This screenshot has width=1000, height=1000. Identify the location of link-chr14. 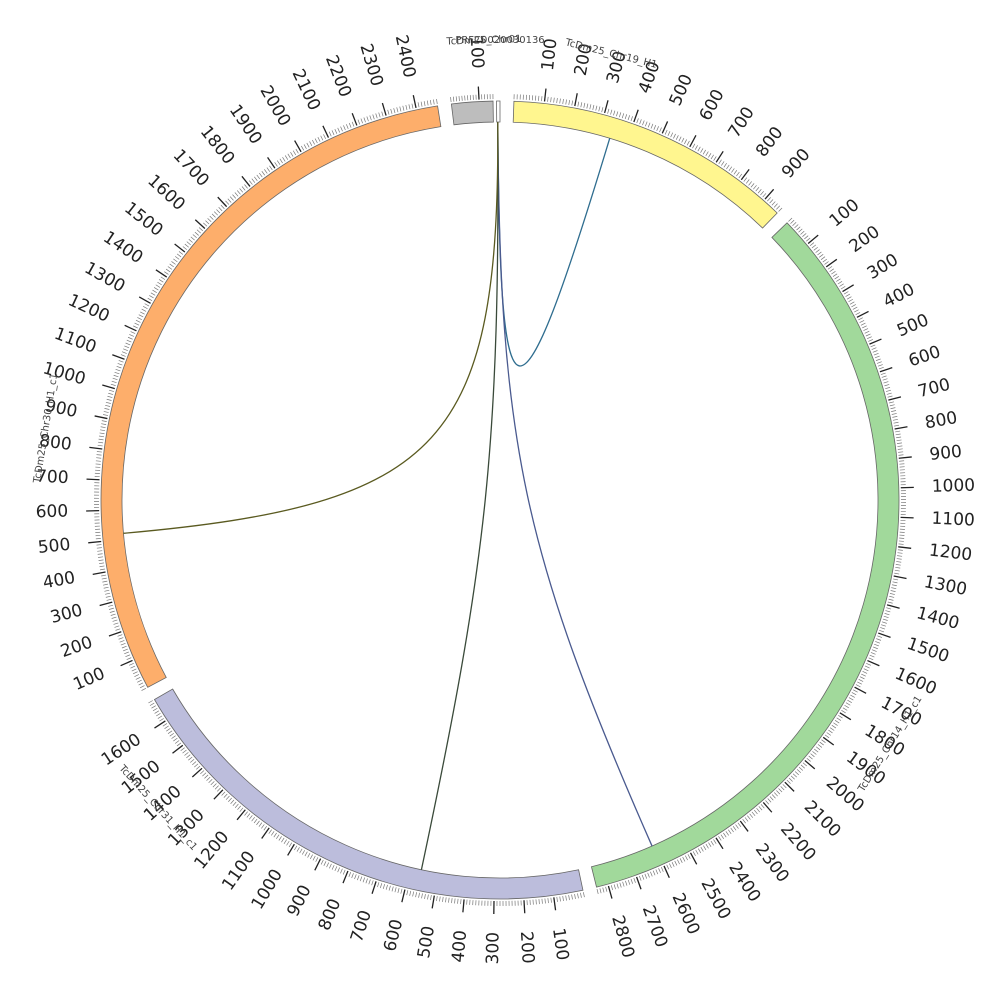
(575, 484).